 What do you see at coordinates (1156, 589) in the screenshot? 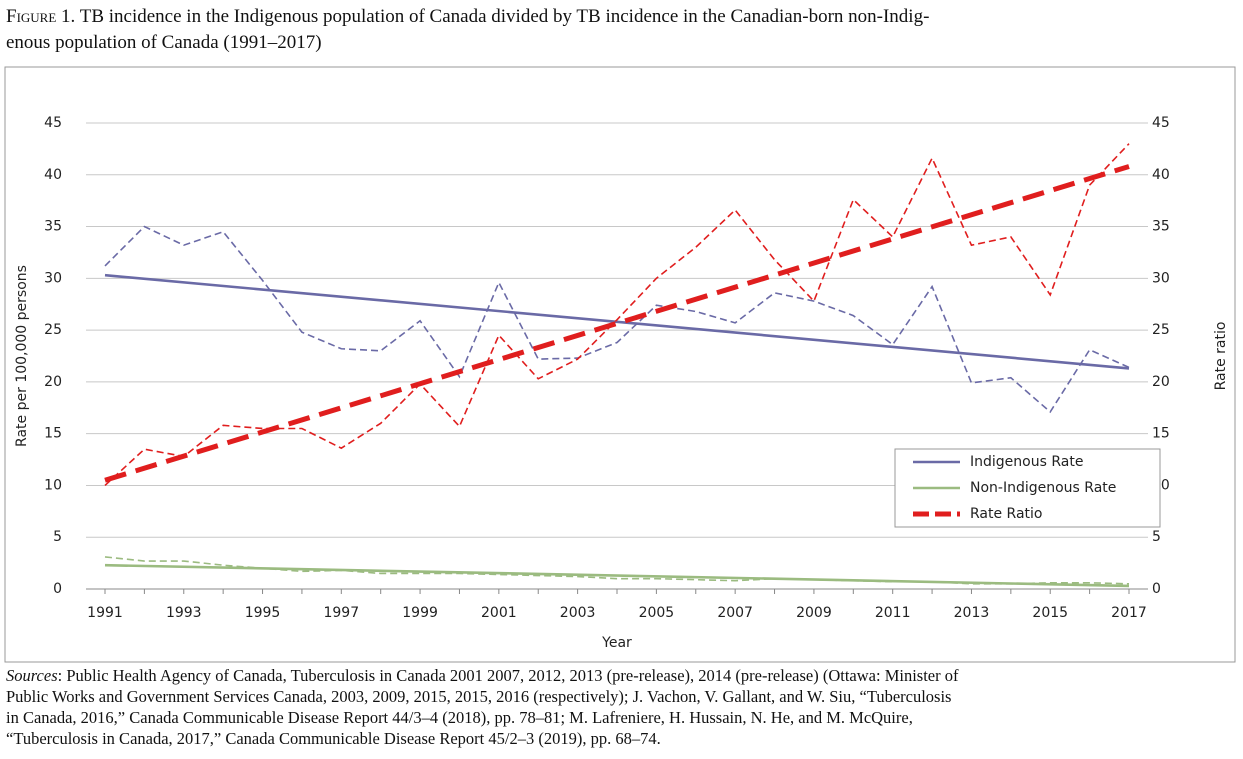
I see `y2-tick-label: 0` at bounding box center [1156, 589].